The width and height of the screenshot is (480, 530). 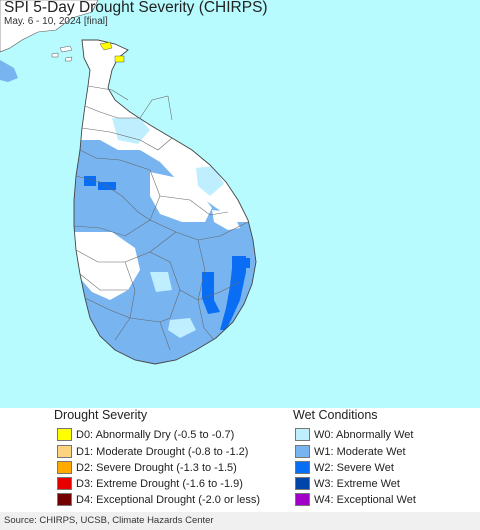 I want to click on legend-label: D0: Abnormally Dry (-0.5 to -0.7), so click(x=155, y=434).